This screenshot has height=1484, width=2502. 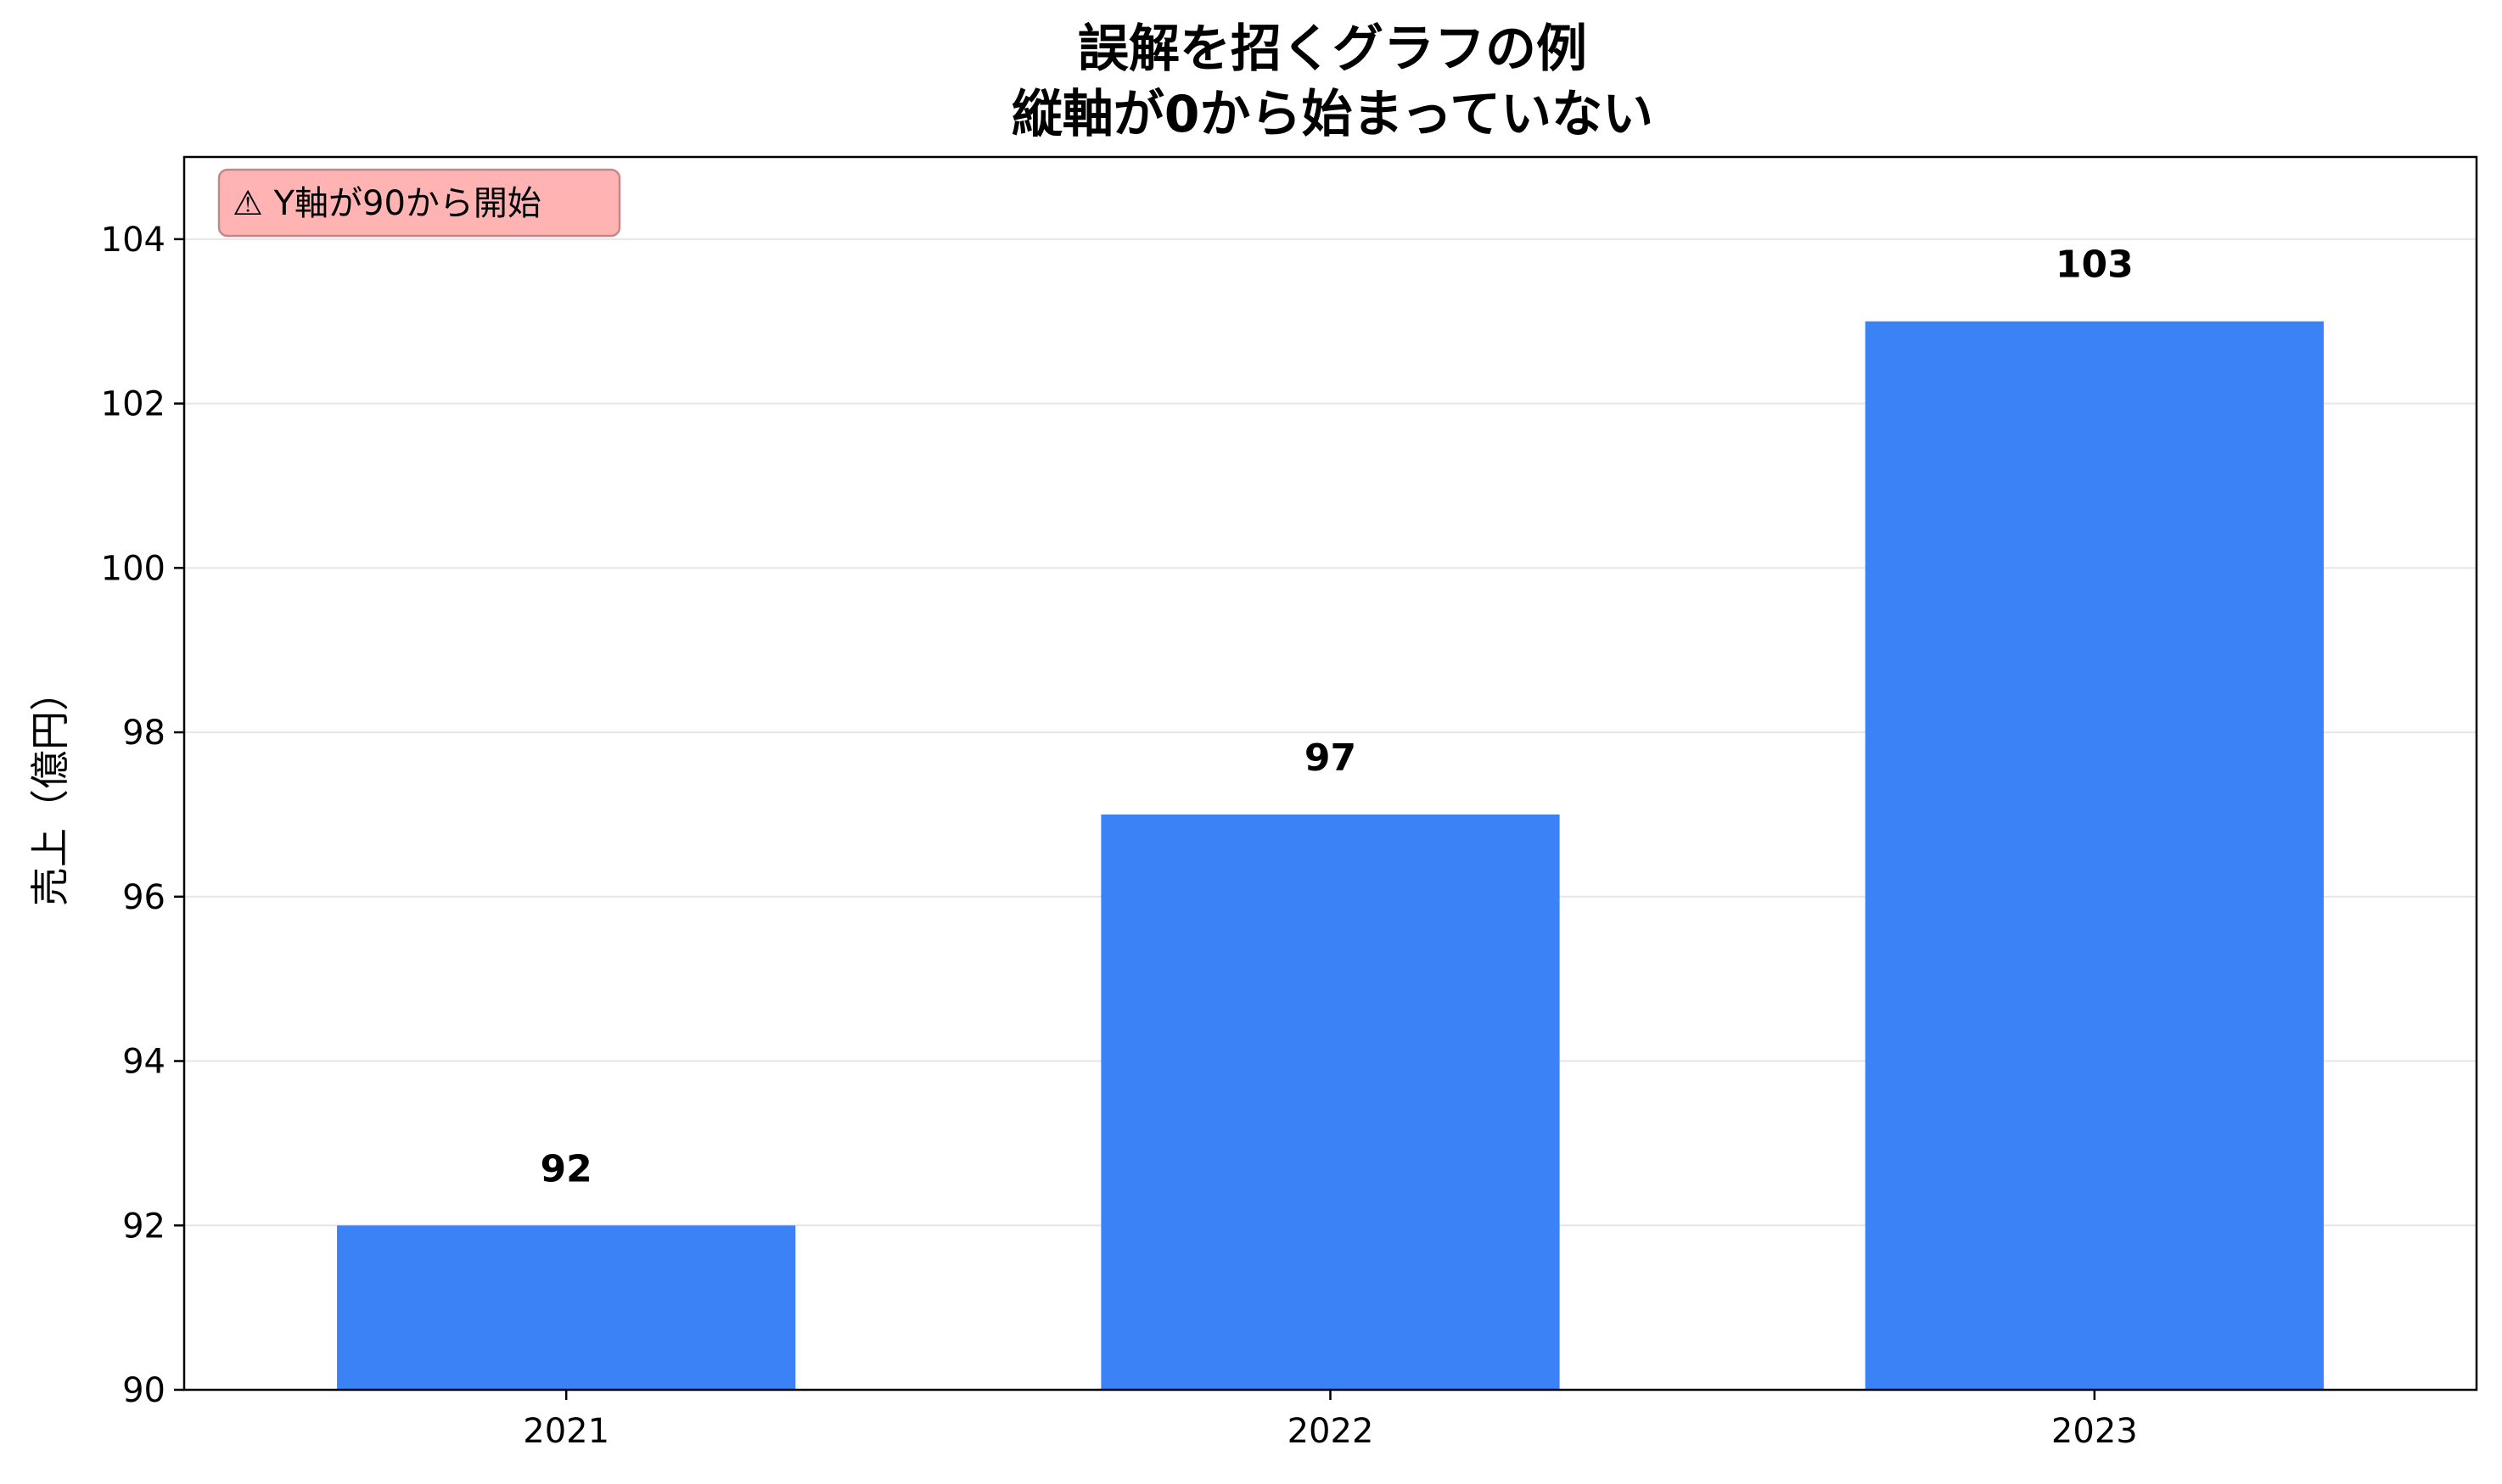 What do you see at coordinates (2095, 265) in the screenshot?
I see `data-label-2023: 103` at bounding box center [2095, 265].